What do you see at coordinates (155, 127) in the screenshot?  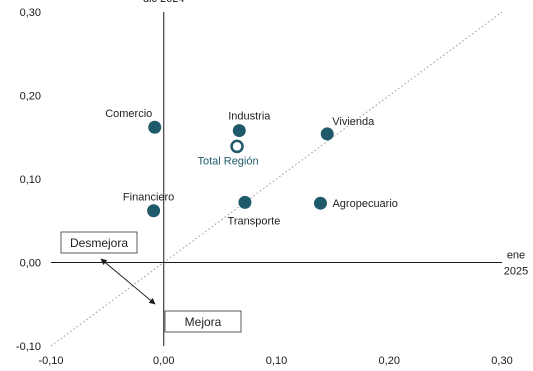 I see `point-comercio` at bounding box center [155, 127].